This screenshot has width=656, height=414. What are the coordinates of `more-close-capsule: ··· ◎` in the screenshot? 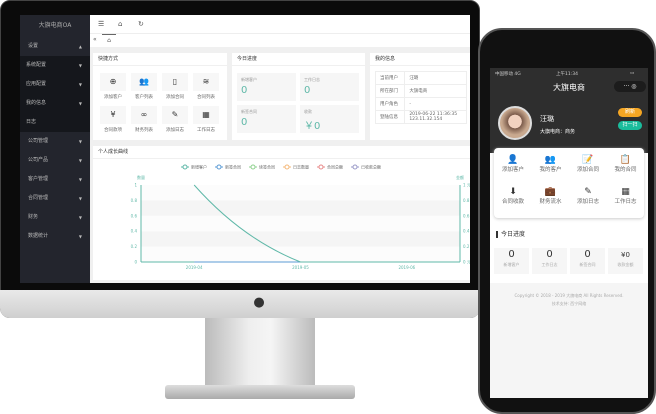 It's located at (630, 86).